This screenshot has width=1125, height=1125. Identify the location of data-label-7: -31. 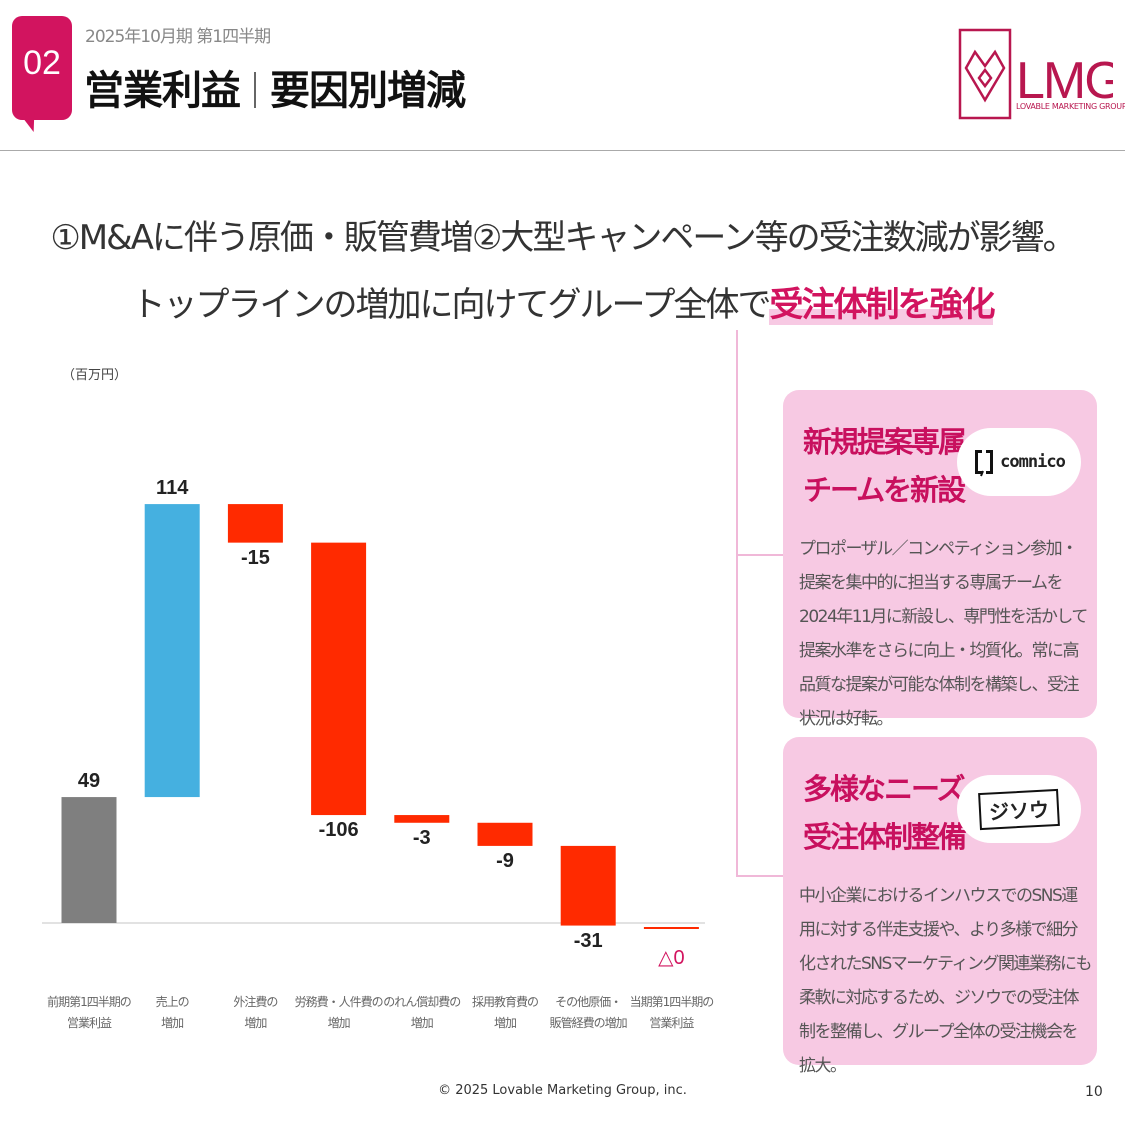
(588, 940).